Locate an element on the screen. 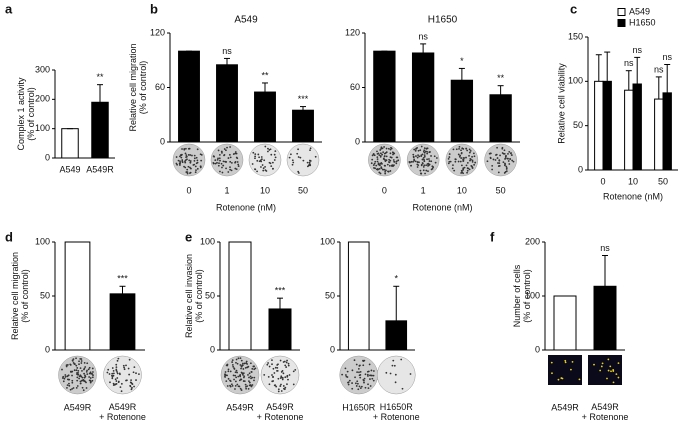  well-image is located at coordinates (122, 375).